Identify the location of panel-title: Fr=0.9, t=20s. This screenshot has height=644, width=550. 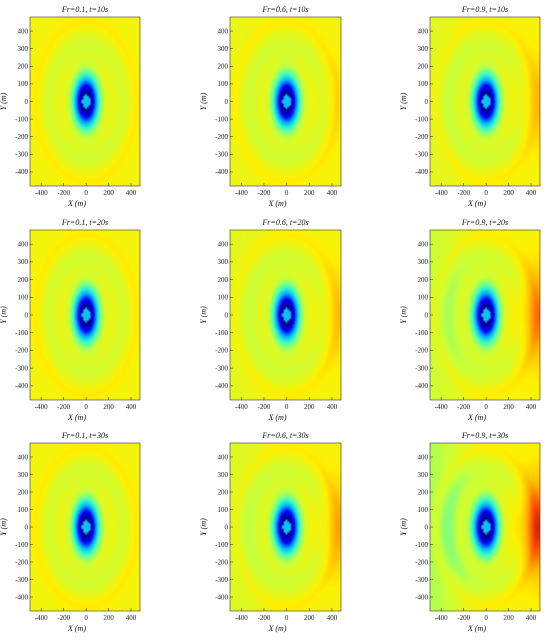
(484, 222).